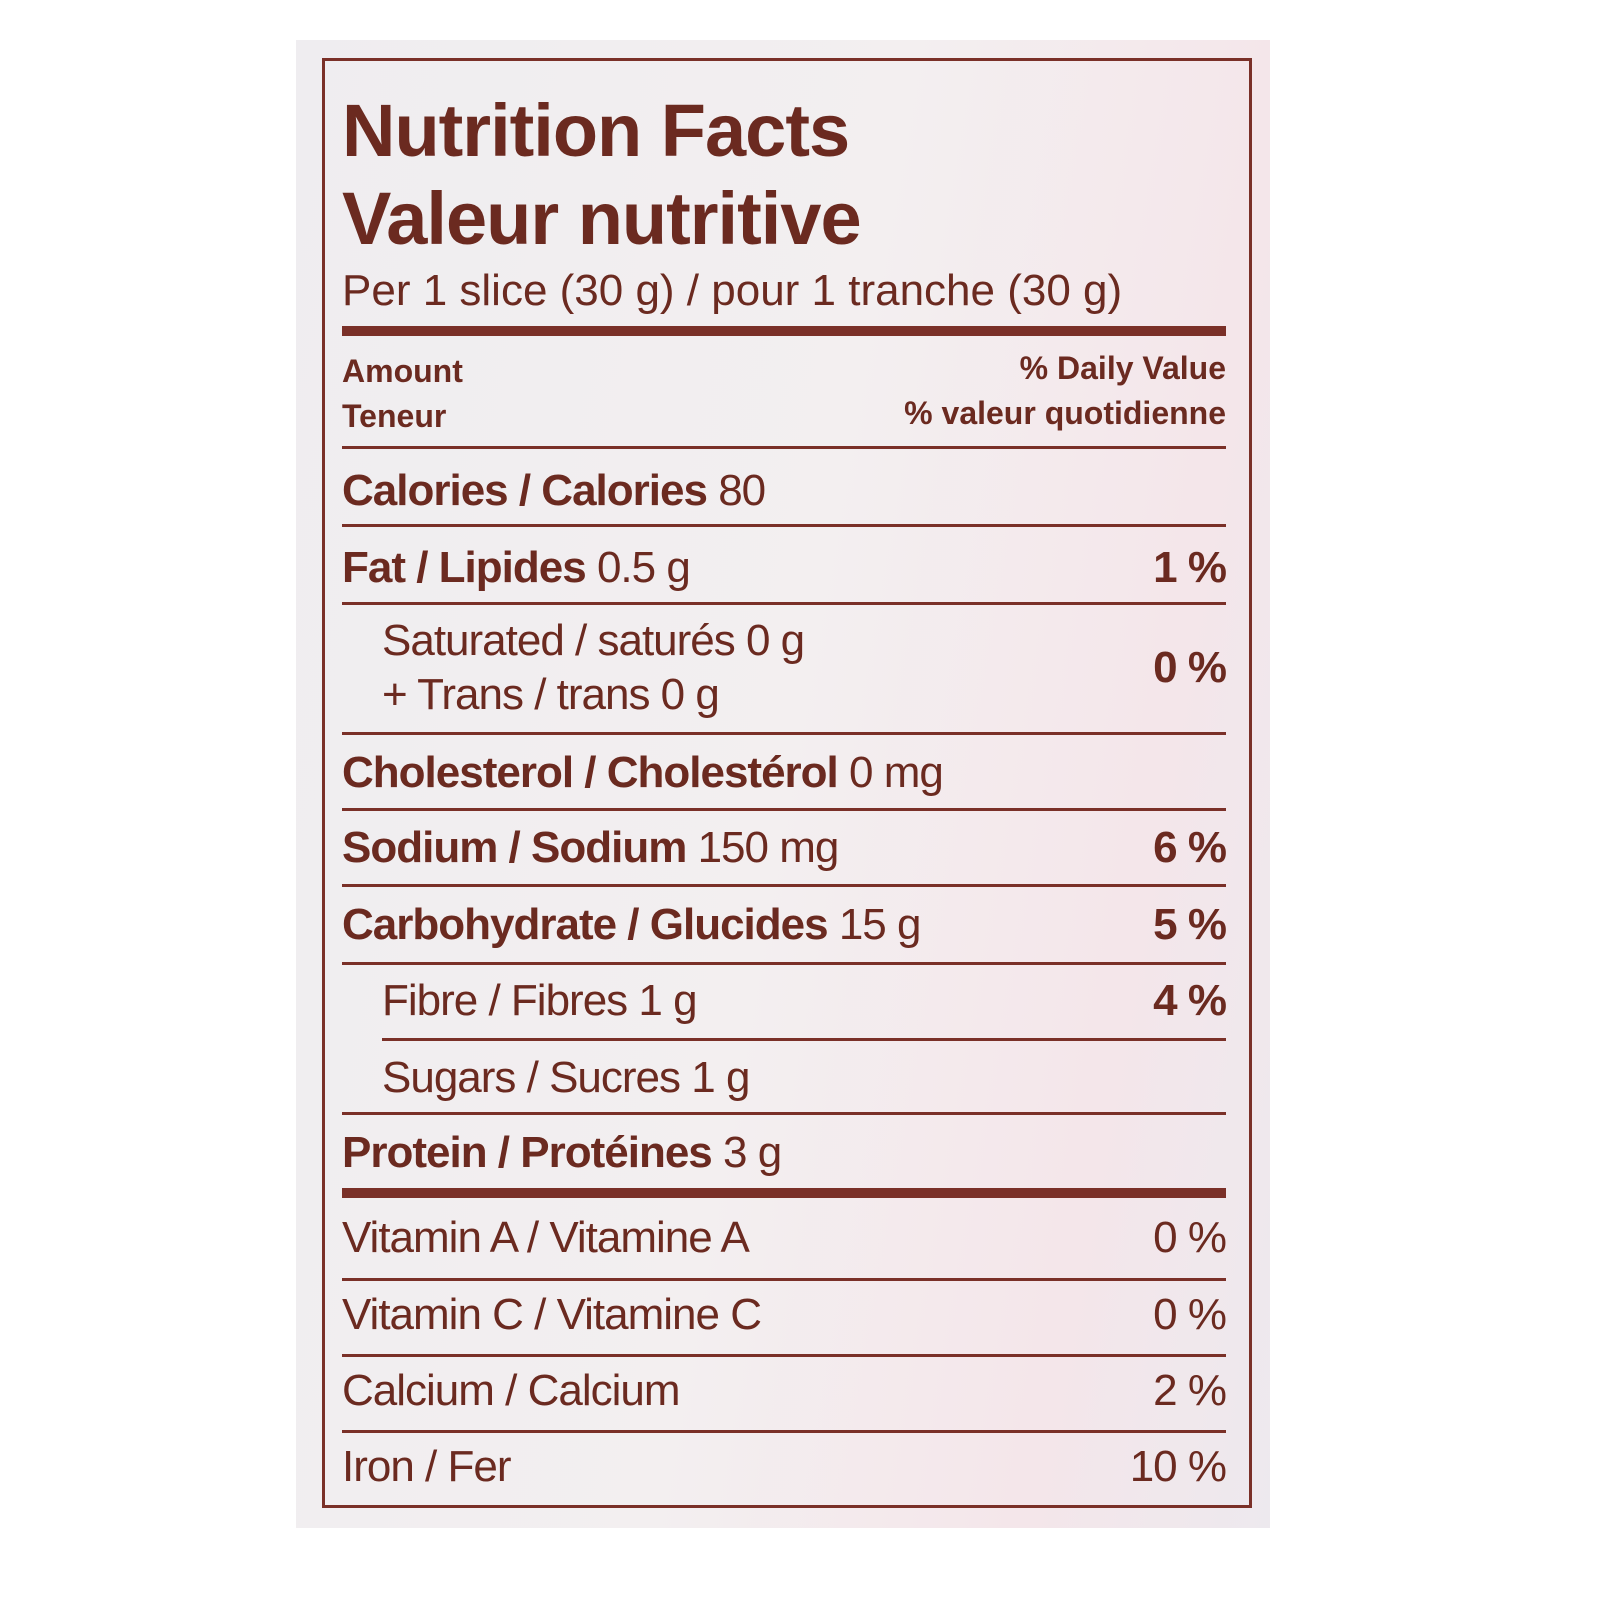 The height and width of the screenshot is (1600, 1600). Describe the element at coordinates (426, 1466) in the screenshot. I see `iron-label: Iron / Fer` at that location.